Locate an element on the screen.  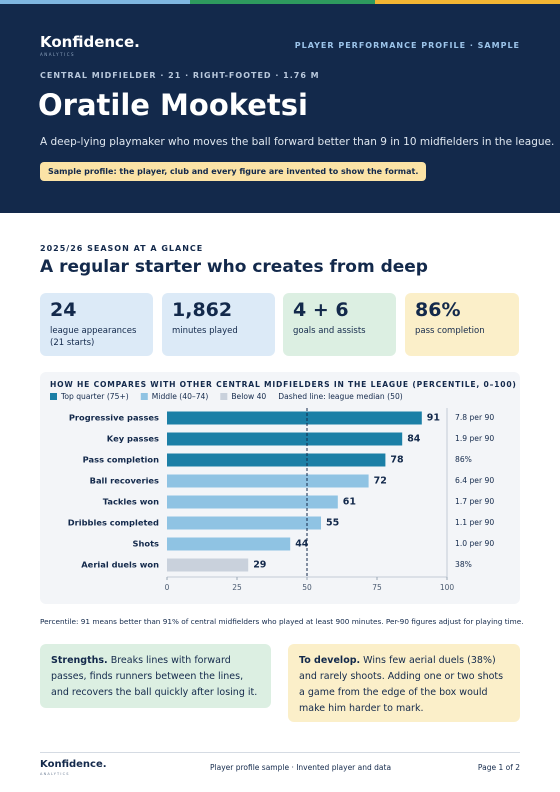
logo-sub: ANALYTICS is located at coordinates (58, 54).